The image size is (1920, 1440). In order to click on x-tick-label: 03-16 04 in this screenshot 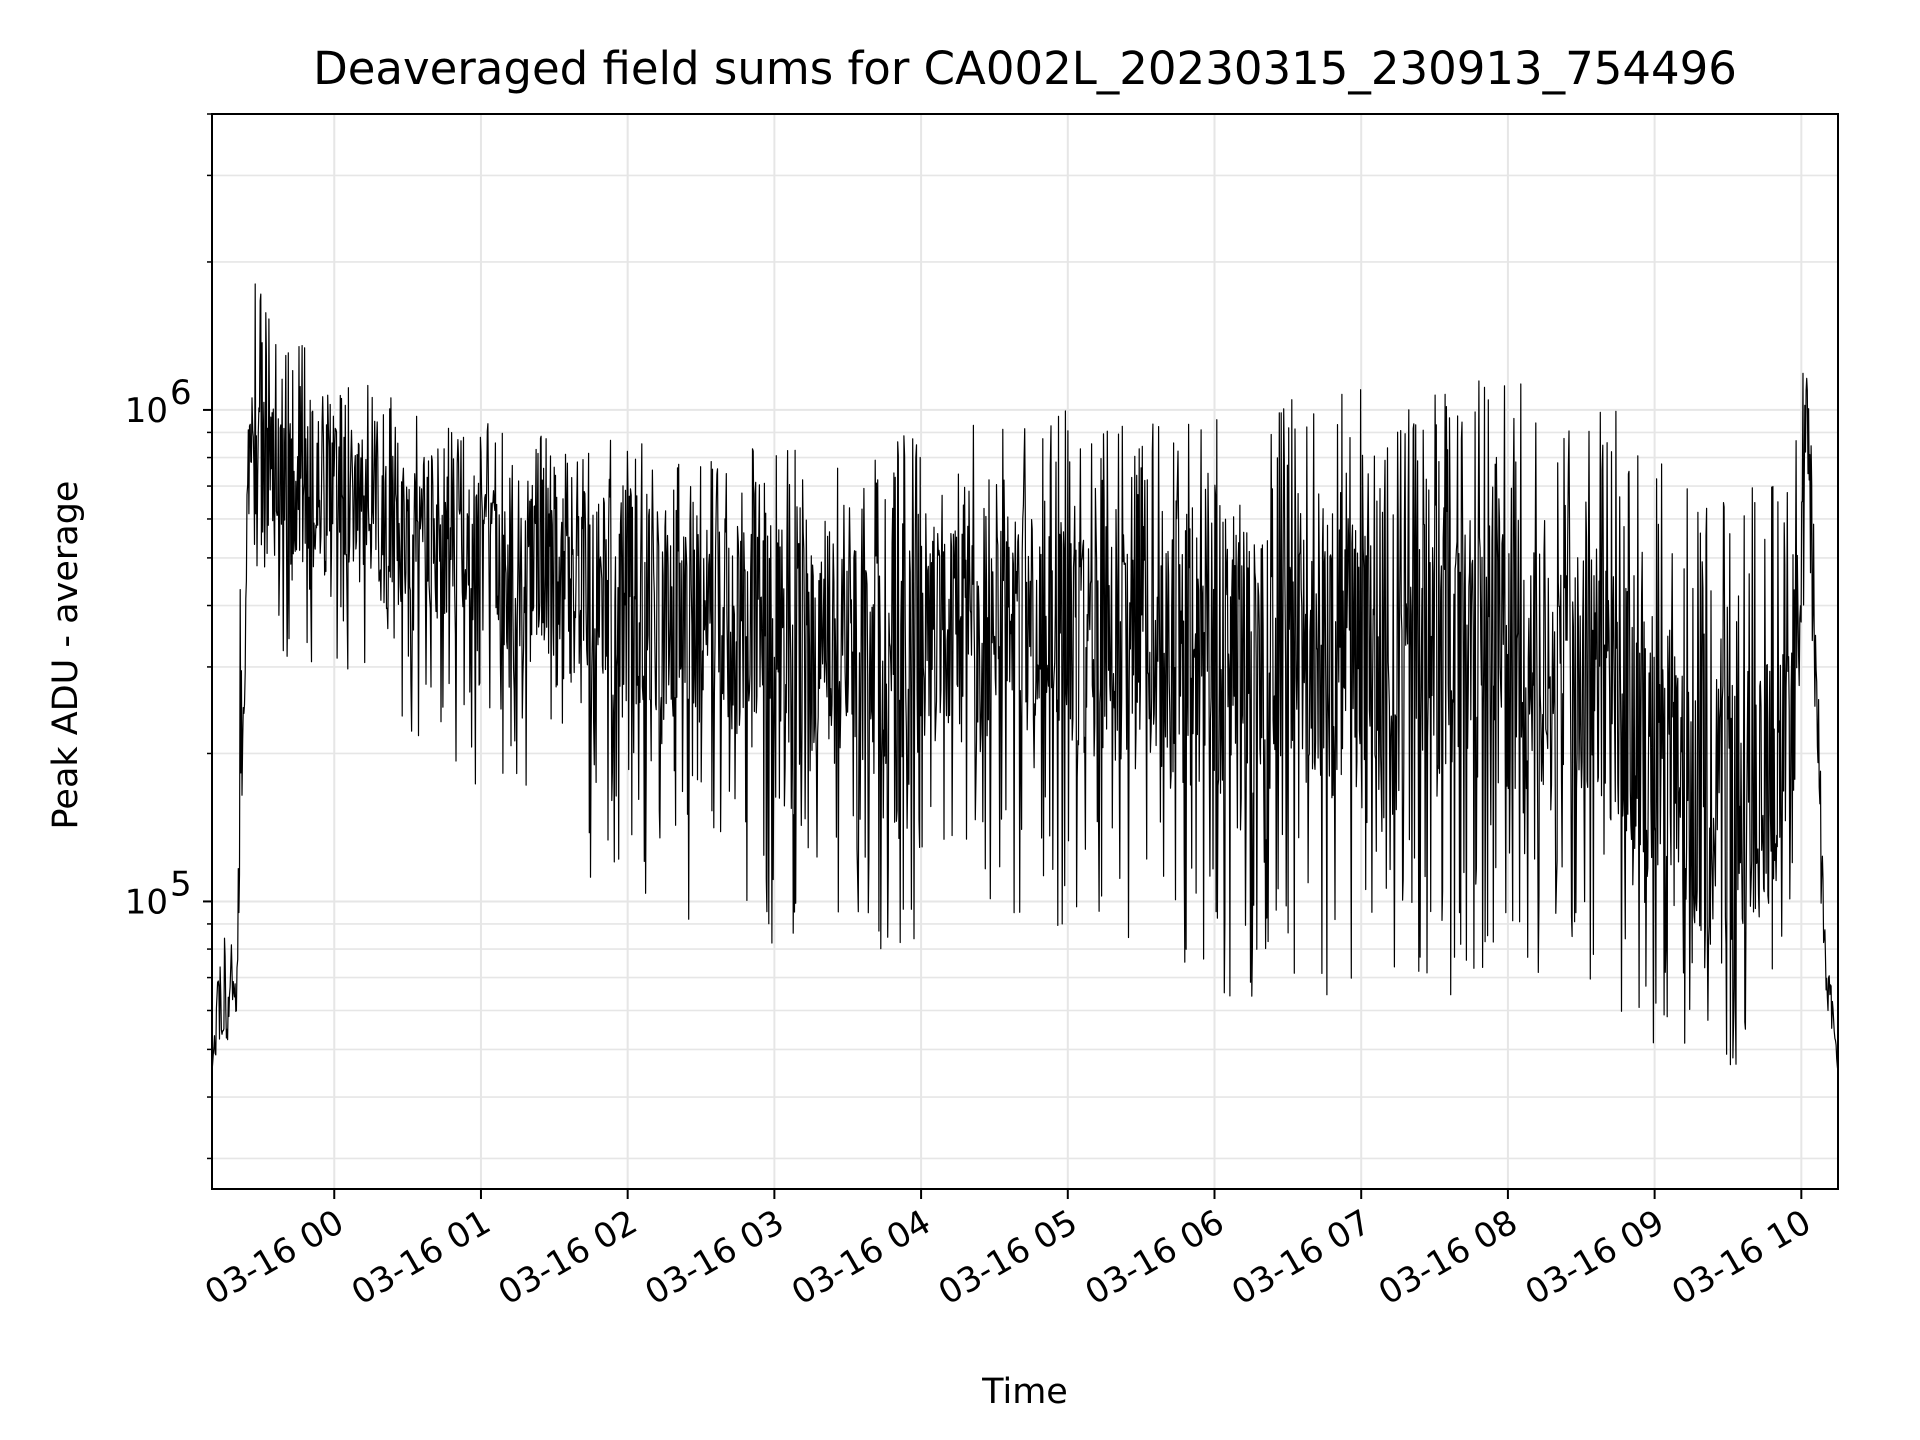, I will do `click(861, 1257)`.